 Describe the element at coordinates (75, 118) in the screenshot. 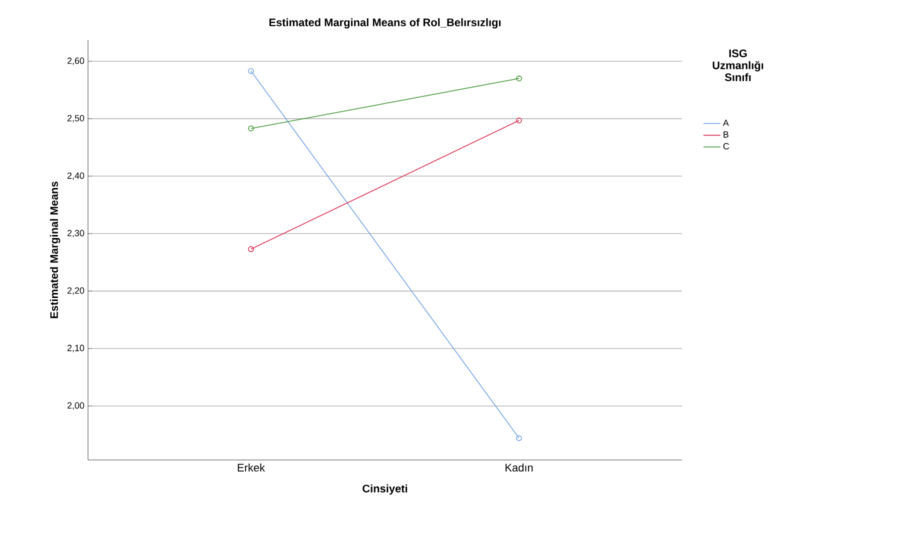

I see `y-tick-label: 2,50` at that location.